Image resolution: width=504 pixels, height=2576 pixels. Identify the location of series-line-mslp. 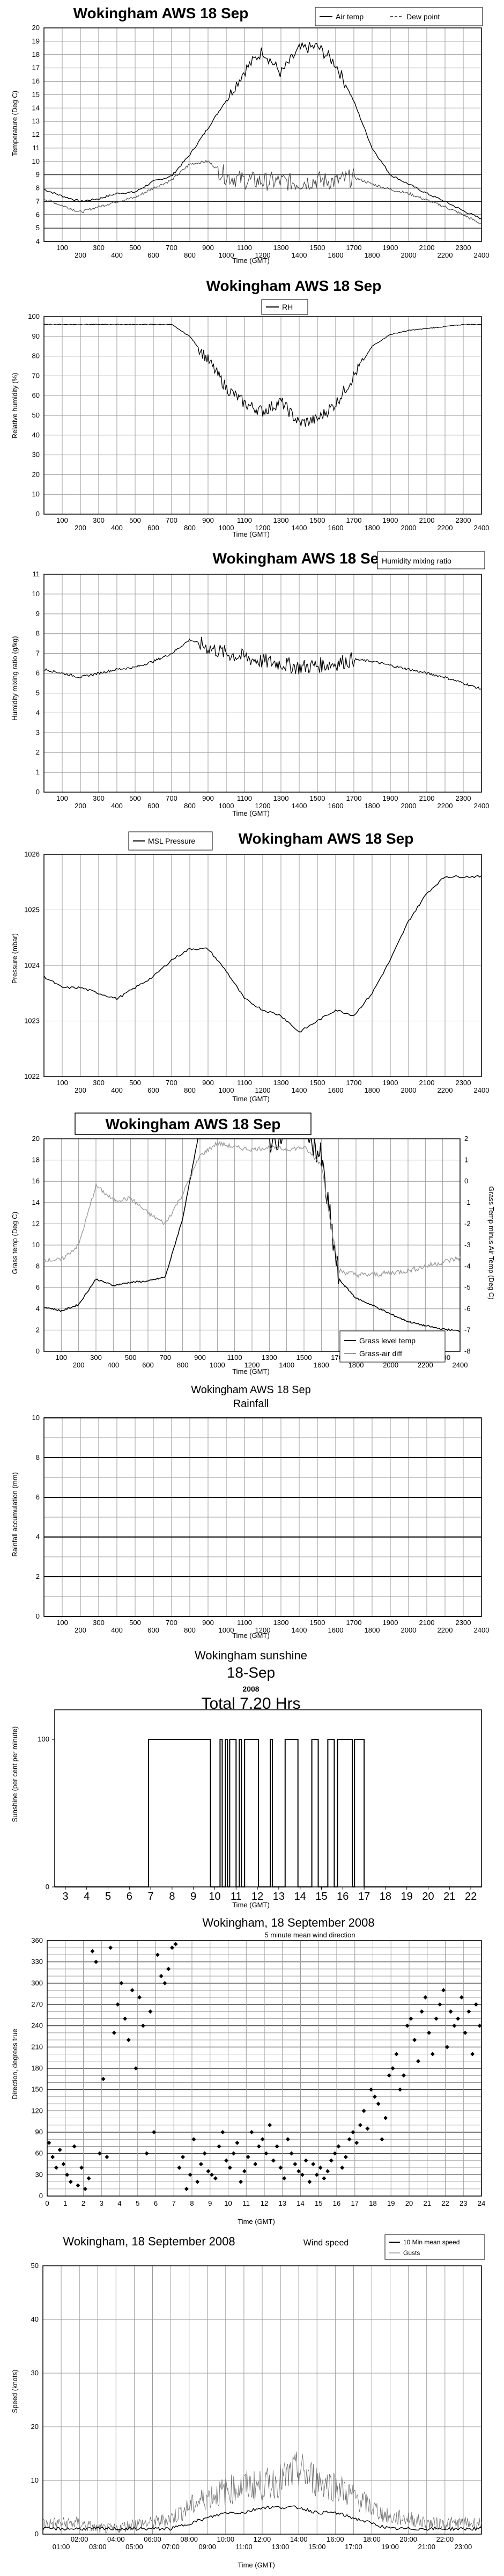
(262, 954).